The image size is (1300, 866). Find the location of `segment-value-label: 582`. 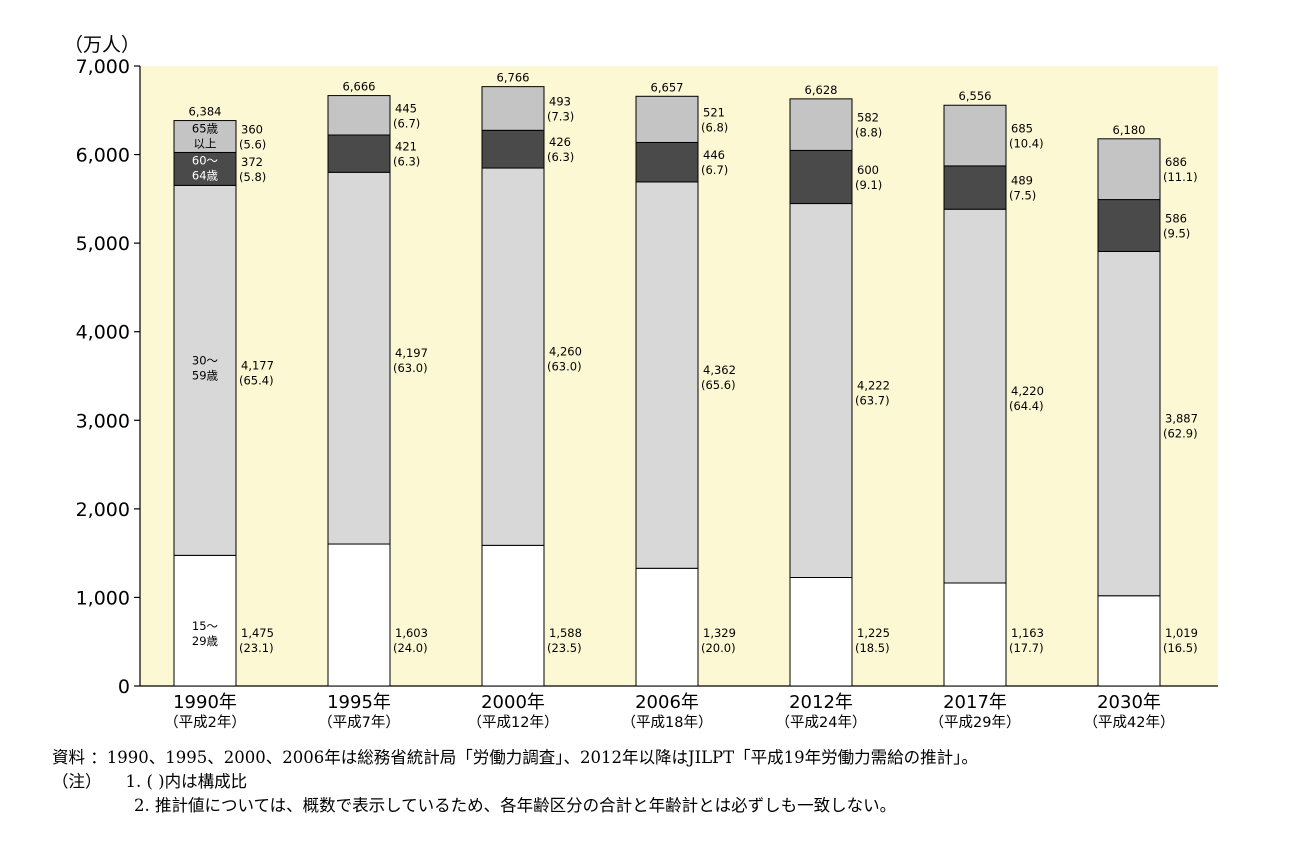

segment-value-label: 582 is located at coordinates (868, 118).